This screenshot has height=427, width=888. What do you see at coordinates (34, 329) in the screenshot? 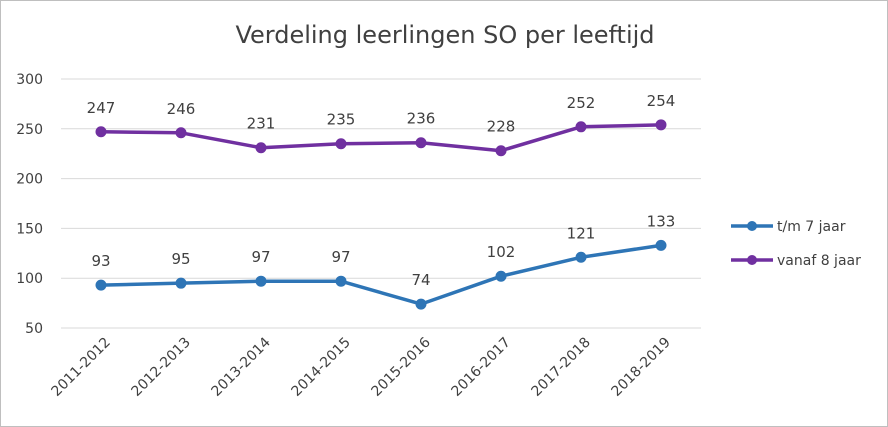
I see `y-tick-label: 50` at bounding box center [34, 329].